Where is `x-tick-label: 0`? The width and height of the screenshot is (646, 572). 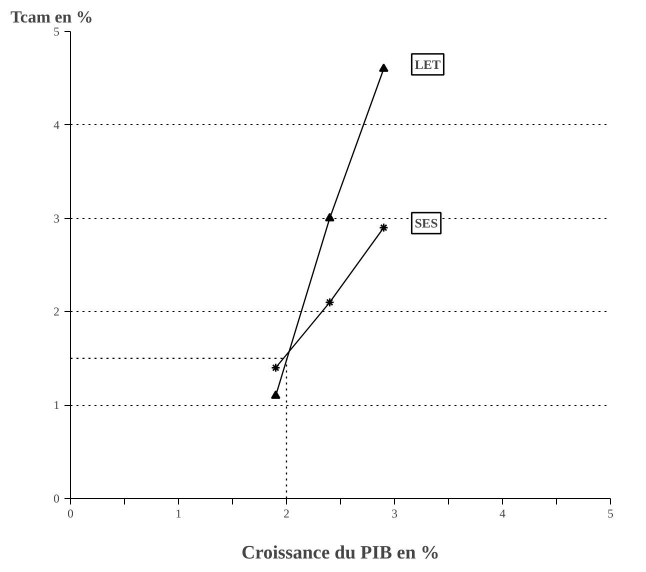 x-tick-label: 0 is located at coordinates (71, 513).